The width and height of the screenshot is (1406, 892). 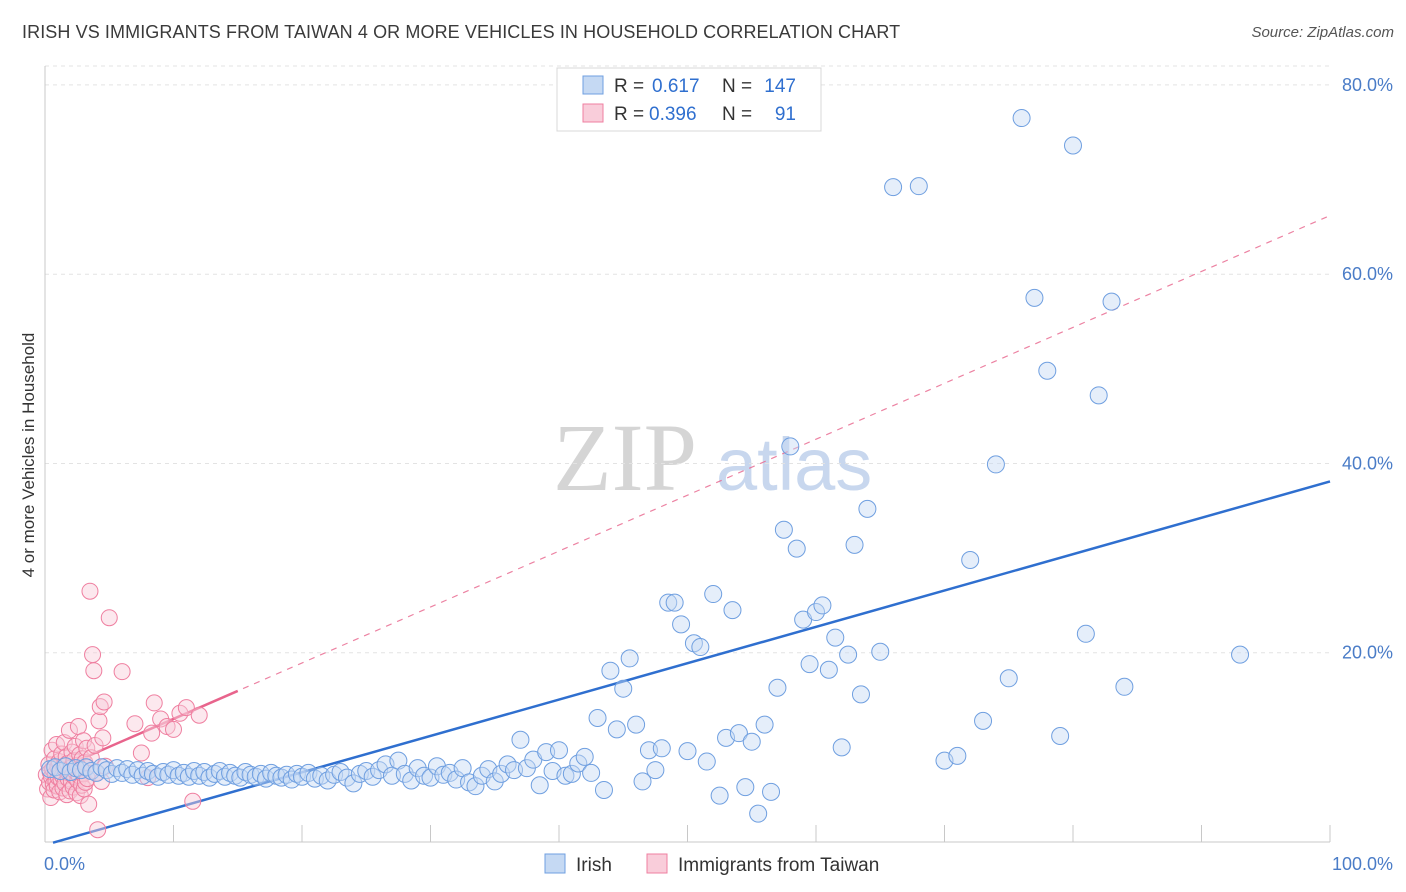 I want to click on legend-taiwan-swatch, so click(x=593, y=113).